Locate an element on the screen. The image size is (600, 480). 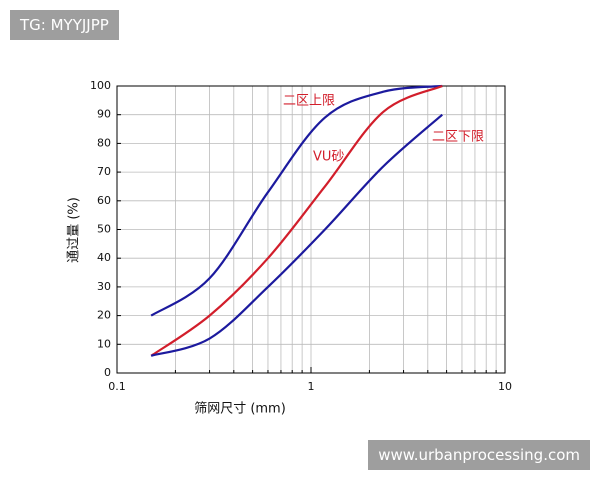
y-tick-label: 20 is located at coordinates (104, 315).